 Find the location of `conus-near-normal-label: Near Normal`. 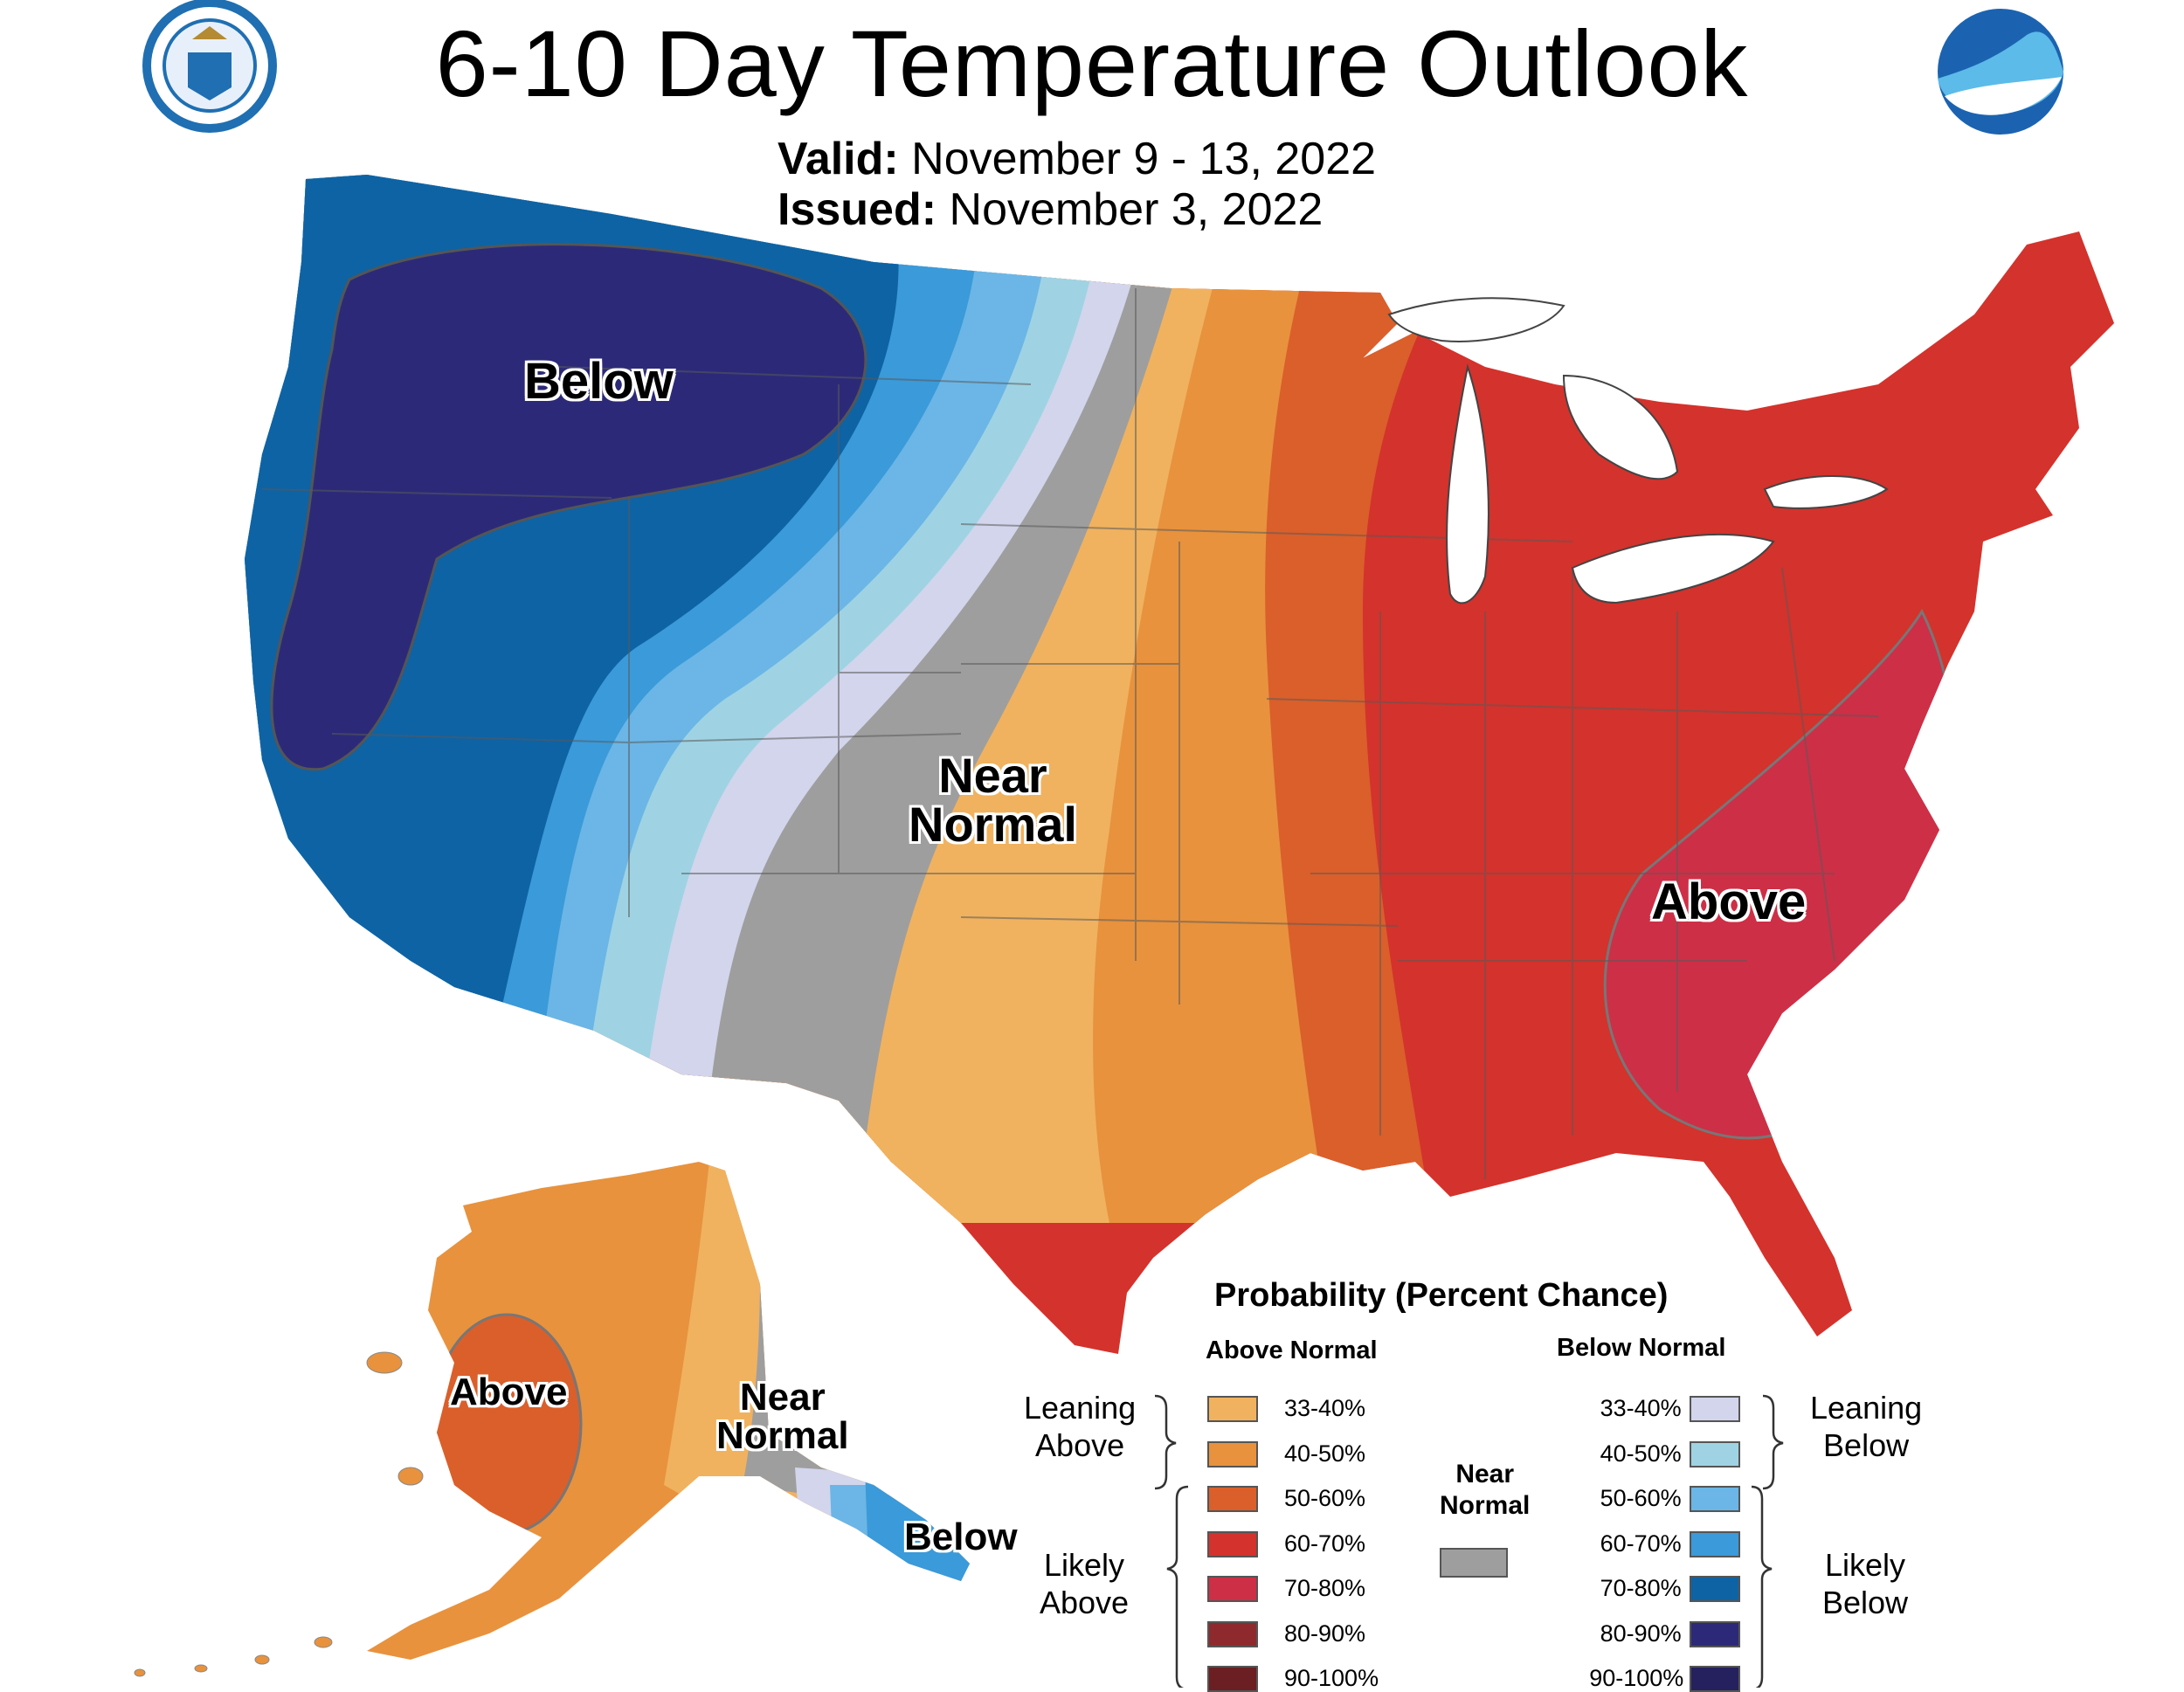

conus-near-normal-label: Near Normal is located at coordinates (993, 800).